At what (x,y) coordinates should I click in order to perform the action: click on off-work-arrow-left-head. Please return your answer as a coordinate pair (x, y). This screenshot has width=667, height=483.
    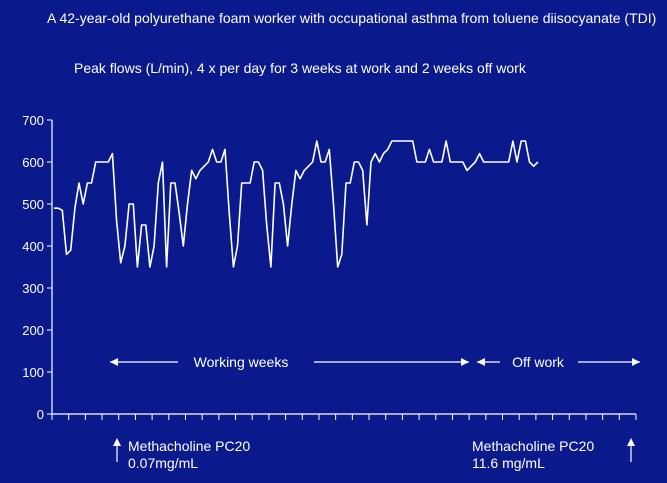
    Looking at the image, I should click on (481, 362).